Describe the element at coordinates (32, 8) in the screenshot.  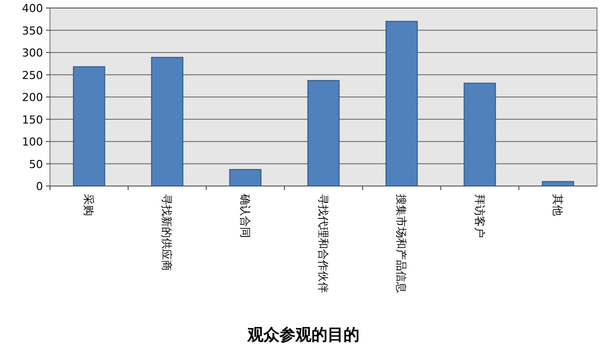
I see `y-tick-label: 400` at that location.